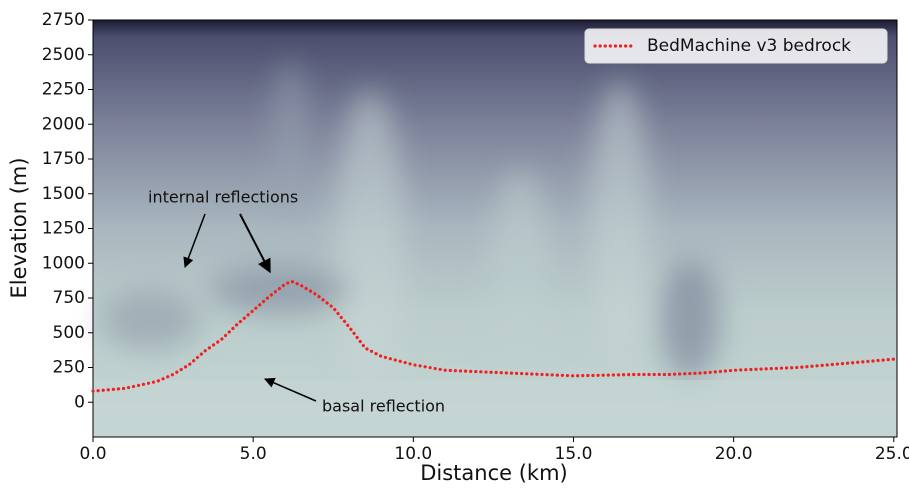 This screenshot has height=490, width=909. What do you see at coordinates (63, 194) in the screenshot?
I see `y-tick-label: 1500` at bounding box center [63, 194].